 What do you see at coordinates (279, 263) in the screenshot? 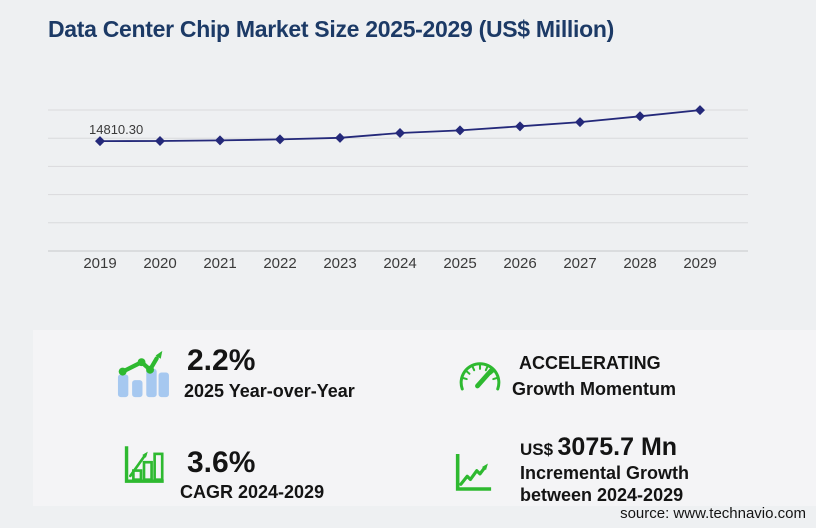
I see `chart-year-label: 2022` at bounding box center [279, 263].